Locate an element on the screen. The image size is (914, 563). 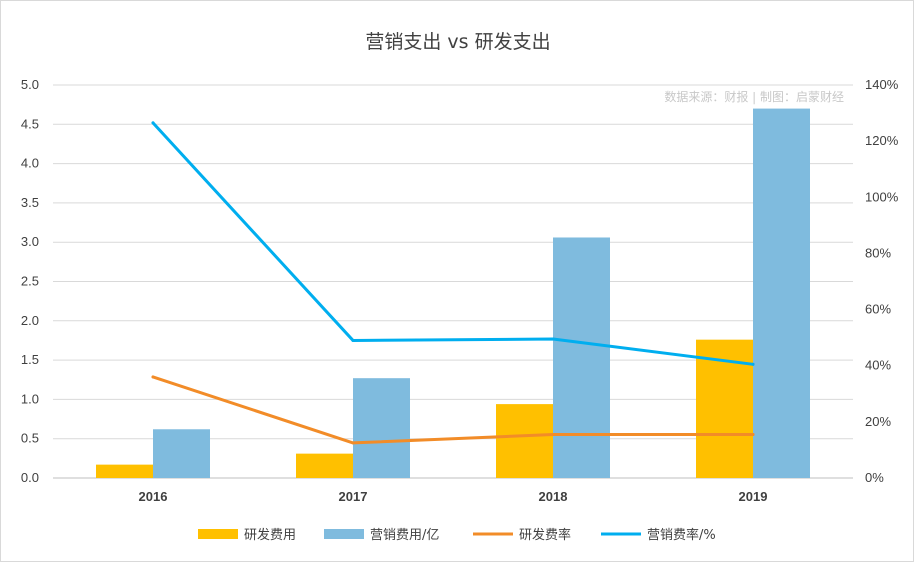
y-tick-left: 0.0 is located at coordinates (30, 477).